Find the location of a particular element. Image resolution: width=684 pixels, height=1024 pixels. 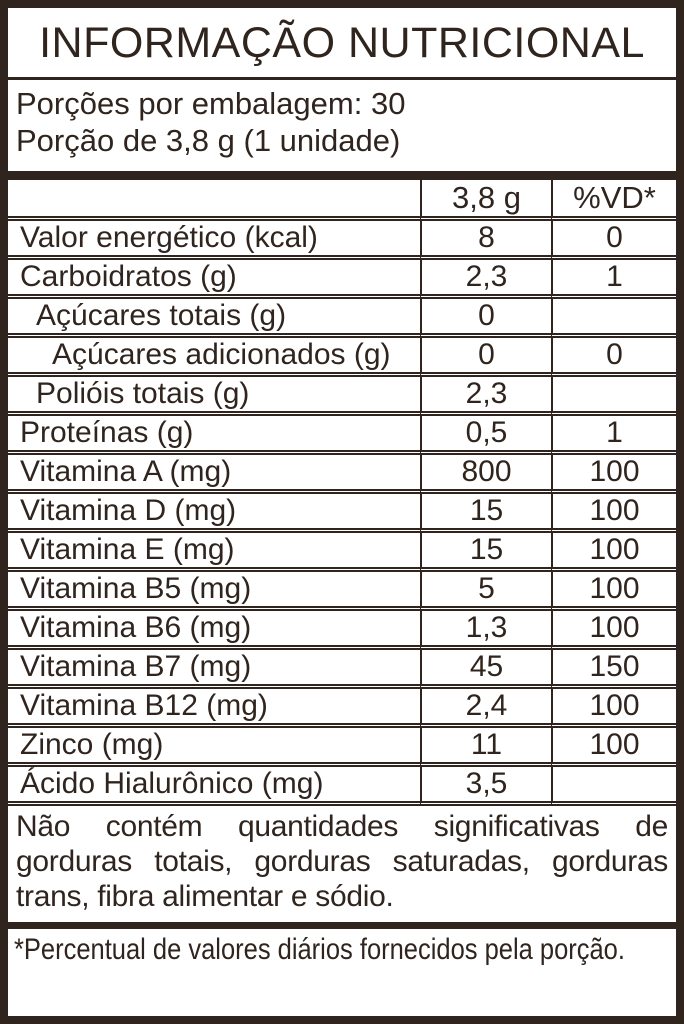

table-row: Carboidratos (g) 2,3 1 is located at coordinates (342, 279).